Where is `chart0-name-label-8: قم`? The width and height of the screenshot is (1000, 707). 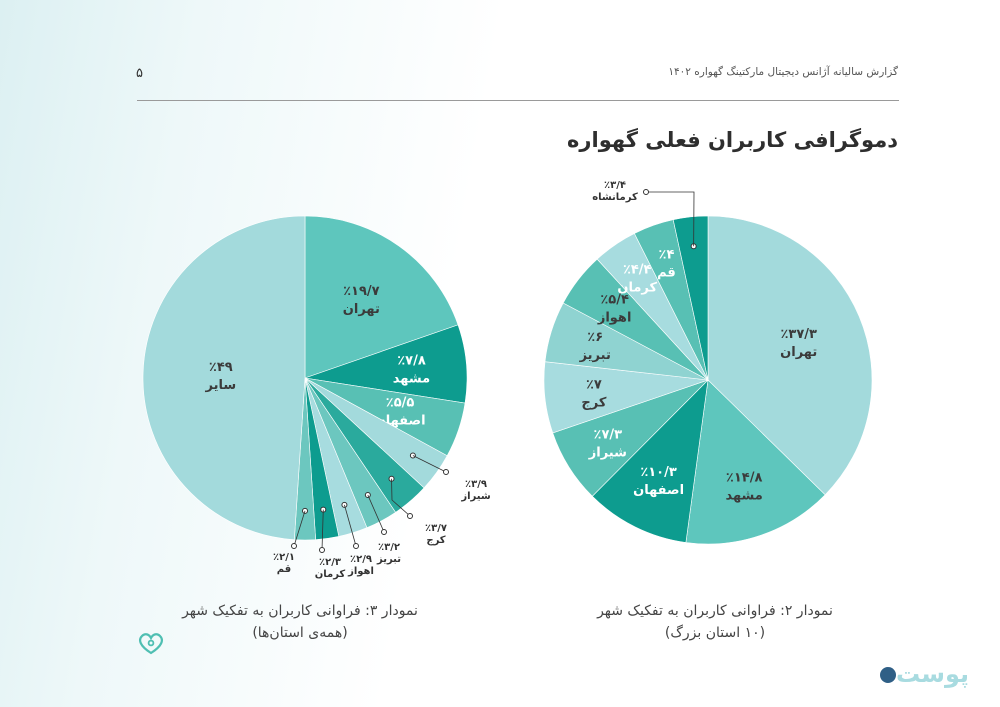 chart0-name-label-8: قم is located at coordinates (284, 569).